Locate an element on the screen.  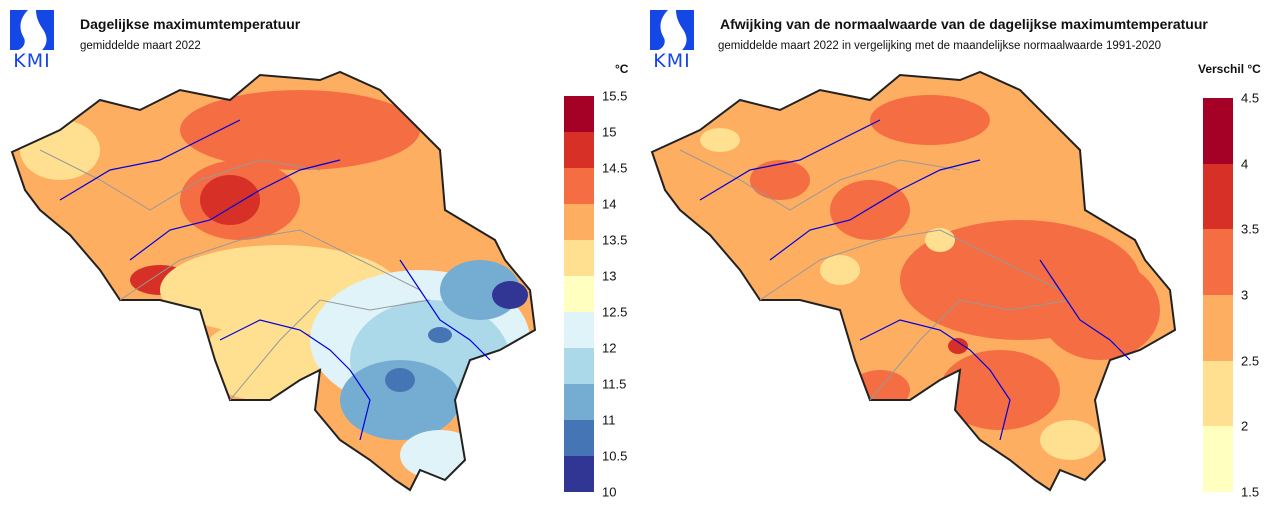
legend-tick-label: 11 is located at coordinates (609, 420).